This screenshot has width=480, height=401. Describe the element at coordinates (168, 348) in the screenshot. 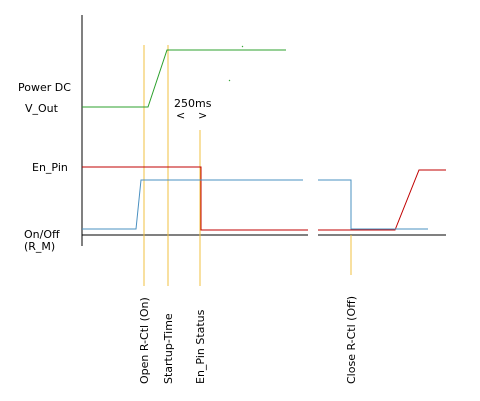

I see `marker-label: Startup-Time` at that location.